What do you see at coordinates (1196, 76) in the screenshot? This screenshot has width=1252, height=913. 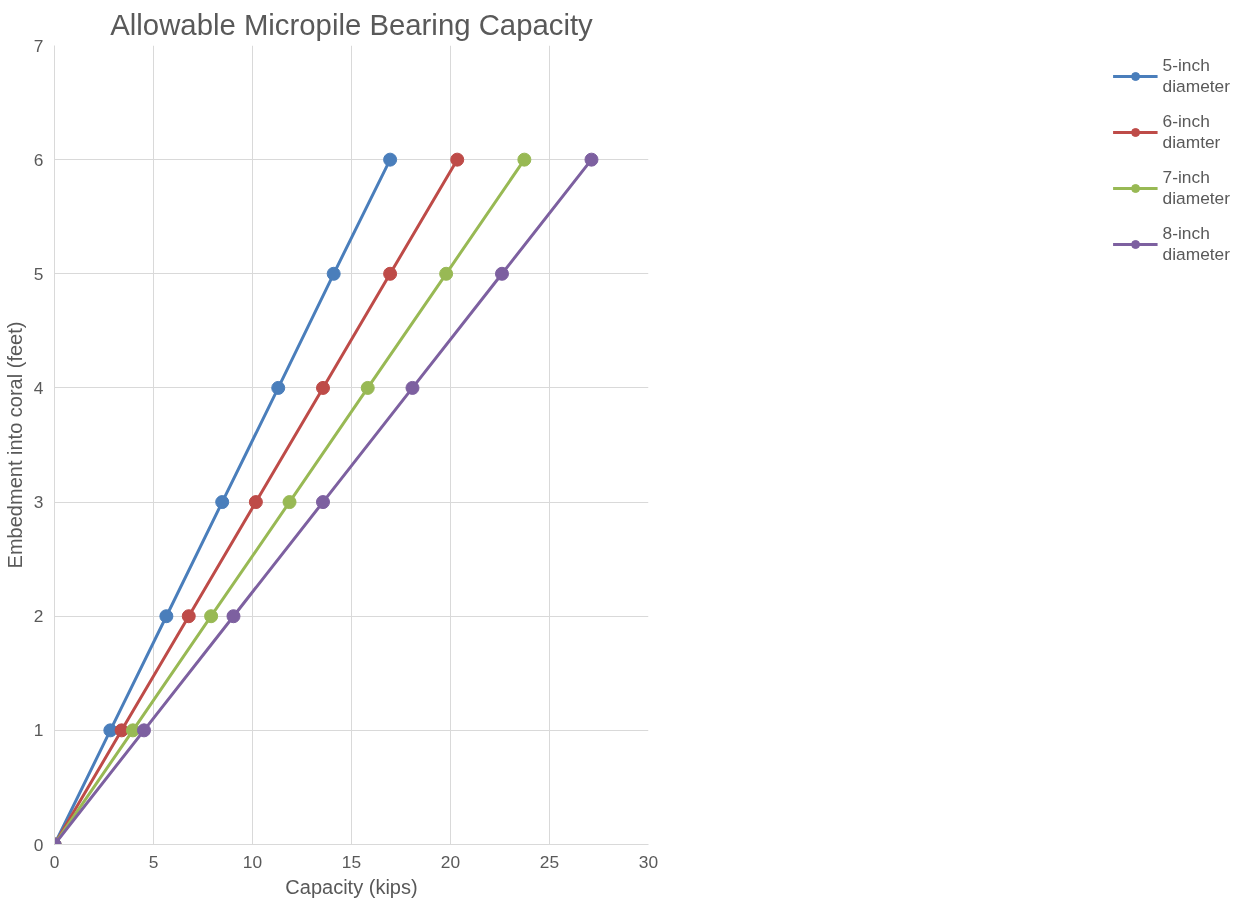 I see `legend-label: 5-inch diameter` at bounding box center [1196, 76].